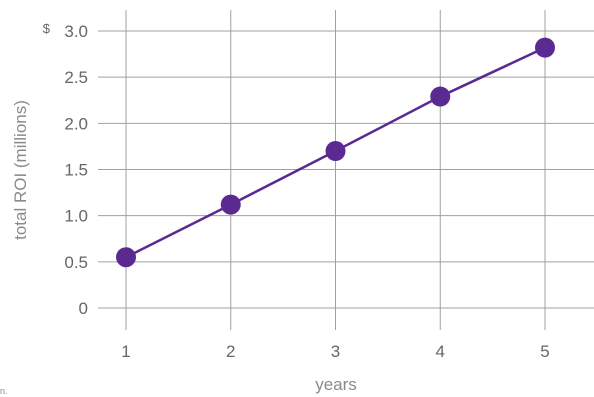 The width and height of the screenshot is (594, 397). I want to click on x-tick-label: 2, so click(230, 351).